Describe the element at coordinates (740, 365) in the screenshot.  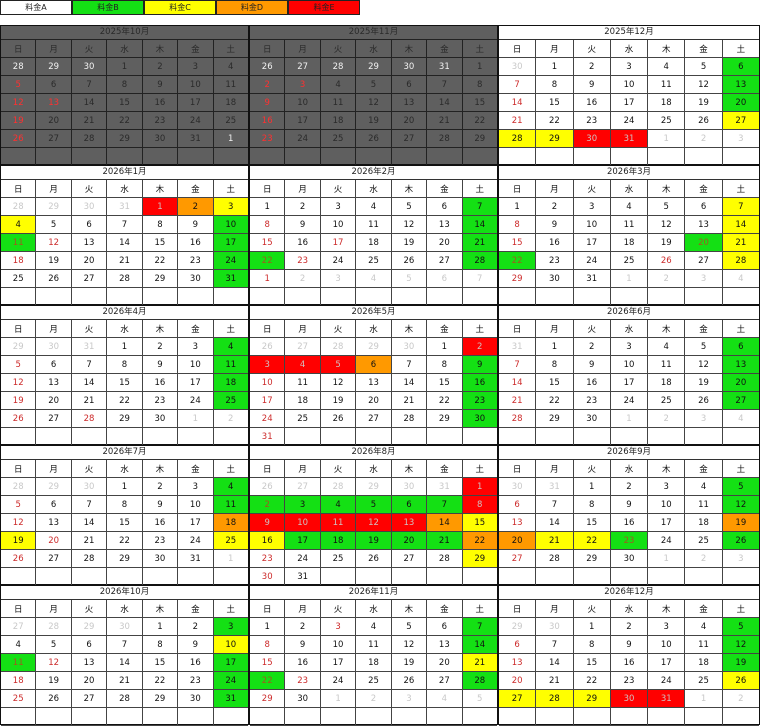
I see `day-cell: 13` at that location.